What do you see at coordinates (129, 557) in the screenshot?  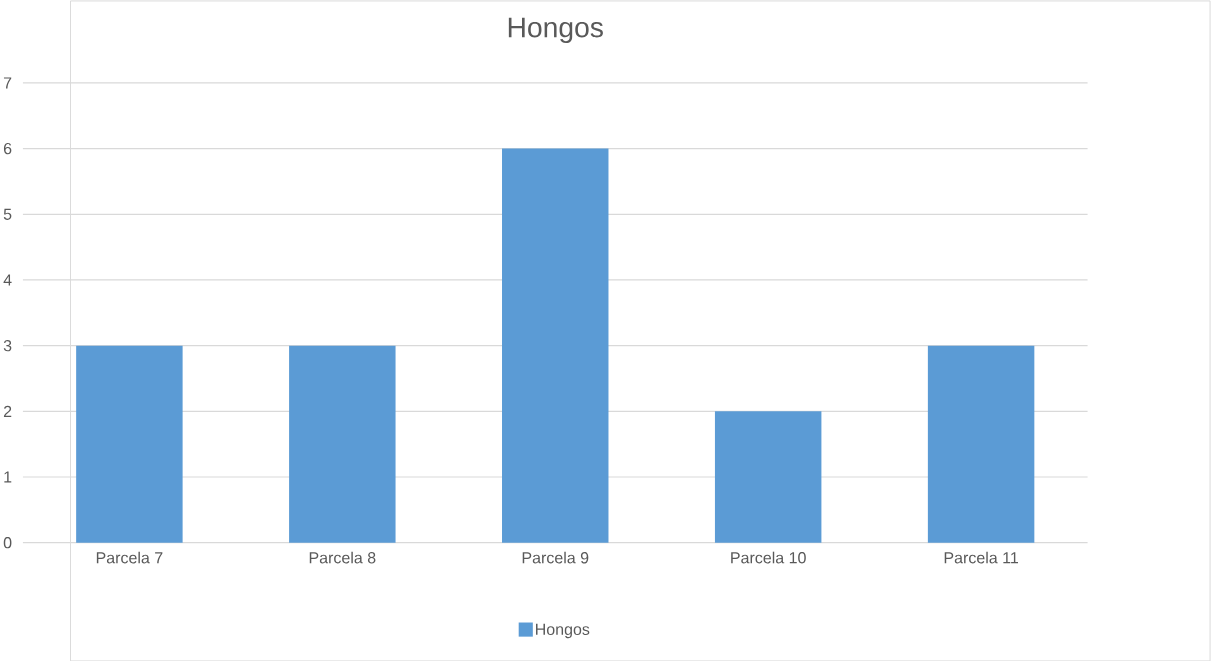 I see `x-tick-label: Parcela 7` at bounding box center [129, 557].